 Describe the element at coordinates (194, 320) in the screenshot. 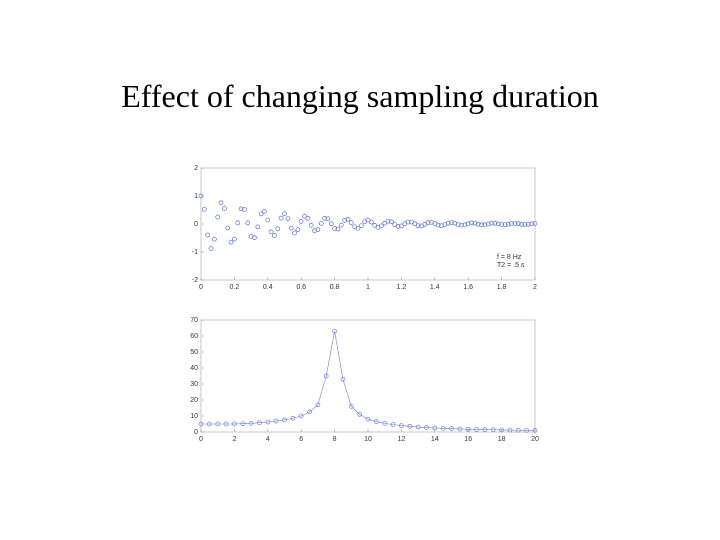

I see `y-tick-label: 70` at that location.